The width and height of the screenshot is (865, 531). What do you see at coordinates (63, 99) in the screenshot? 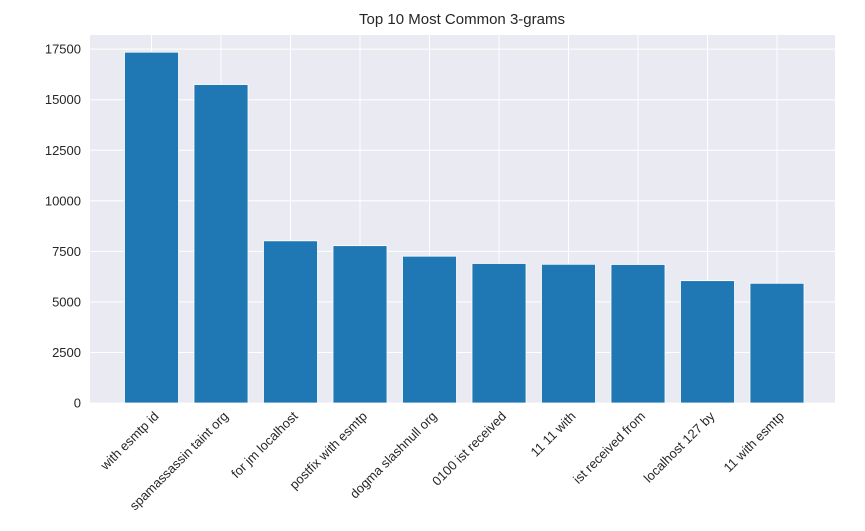
I see `y-tick-label: 15000` at bounding box center [63, 99].